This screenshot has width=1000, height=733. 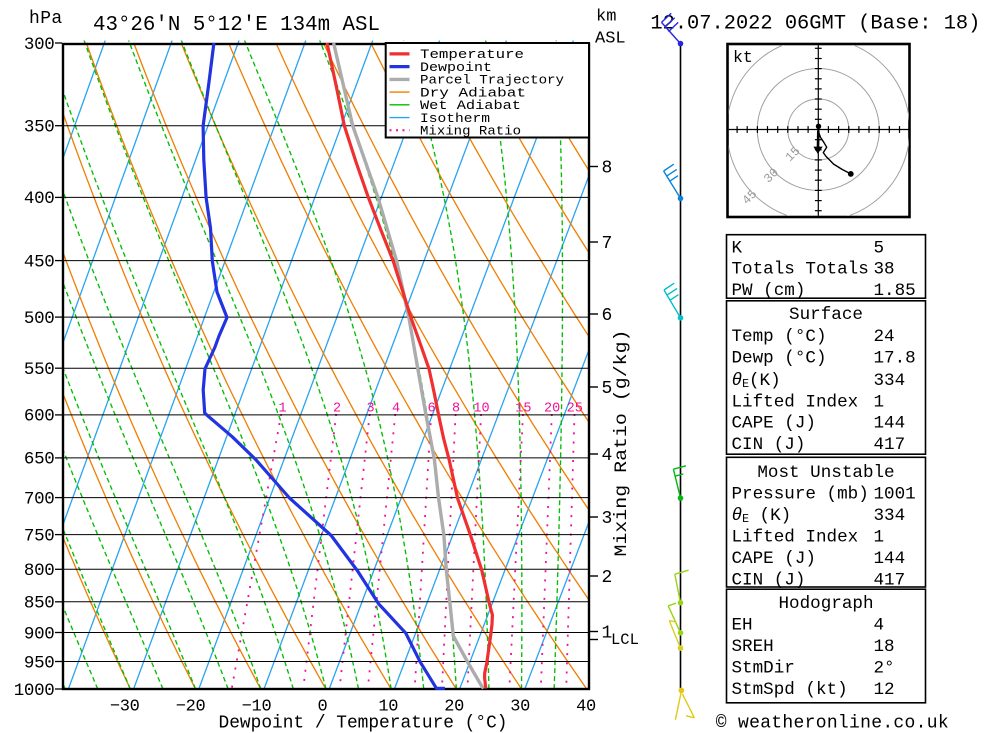 What do you see at coordinates (470, 105) in the screenshot?
I see `svg-text: Wet Adiabat` at bounding box center [470, 105].